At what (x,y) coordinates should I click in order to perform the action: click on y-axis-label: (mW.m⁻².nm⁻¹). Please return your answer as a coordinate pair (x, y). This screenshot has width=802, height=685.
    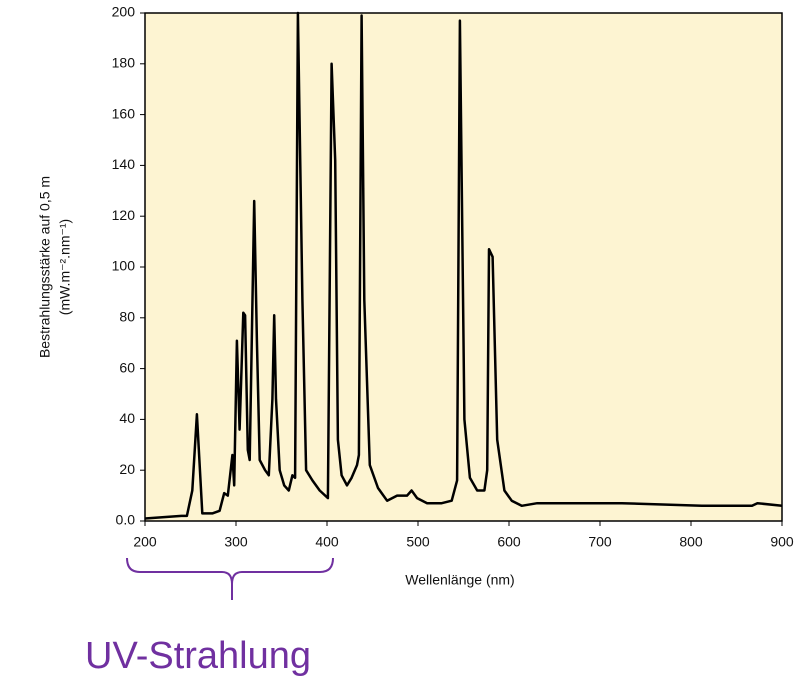
    Looking at the image, I should click on (65, 267).